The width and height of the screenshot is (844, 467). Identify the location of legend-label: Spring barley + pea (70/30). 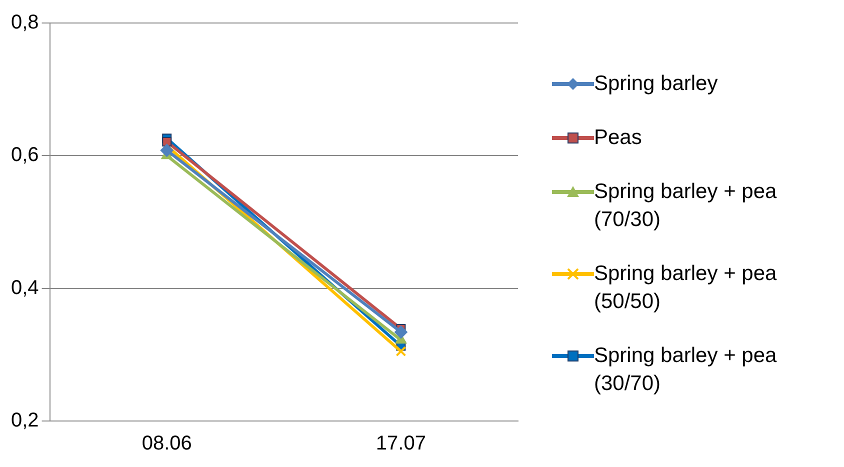
(686, 205).